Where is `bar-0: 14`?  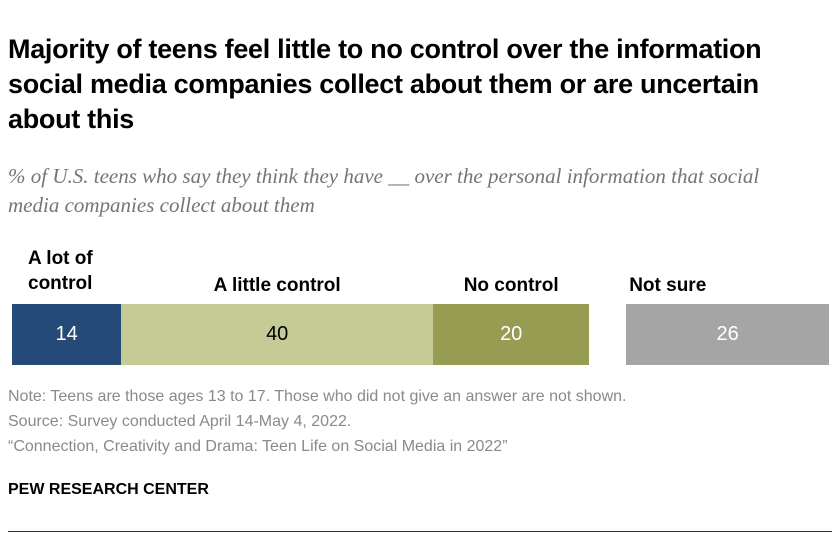 bar-0: 14 is located at coordinates (67, 334).